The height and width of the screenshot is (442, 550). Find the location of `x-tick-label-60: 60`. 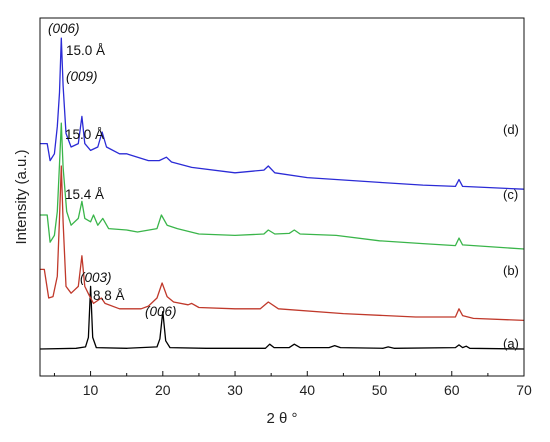

x-tick-label-60: 60 is located at coordinates (452, 390).